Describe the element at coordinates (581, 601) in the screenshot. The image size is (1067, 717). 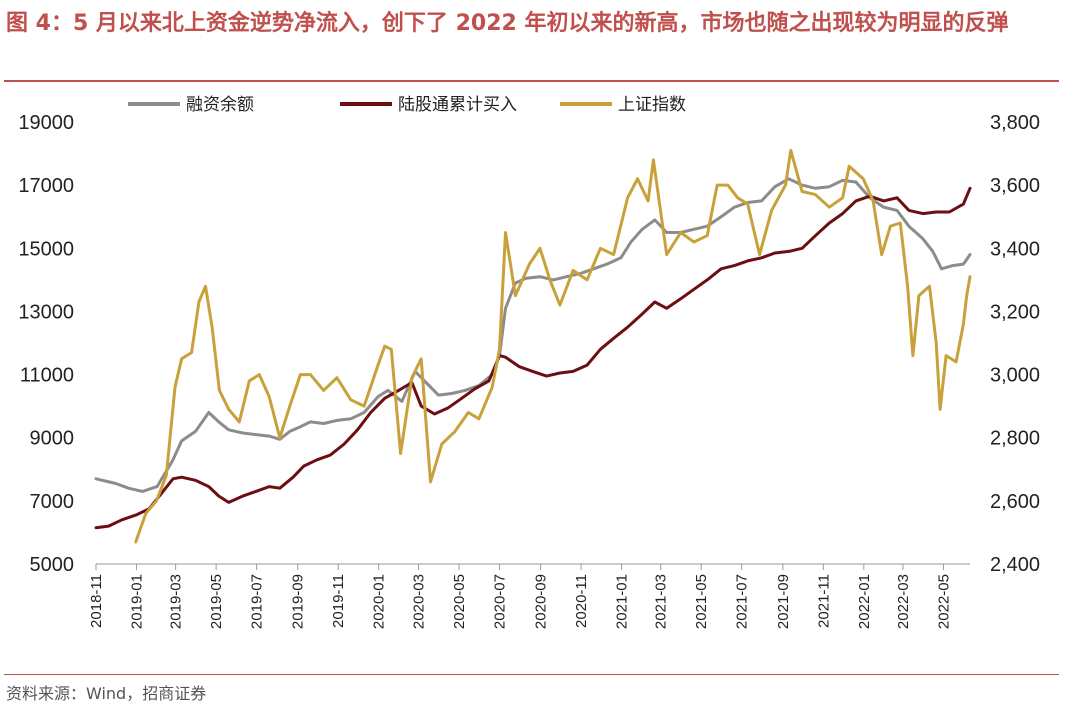
I see `x-tick-label: 2020-11` at that location.